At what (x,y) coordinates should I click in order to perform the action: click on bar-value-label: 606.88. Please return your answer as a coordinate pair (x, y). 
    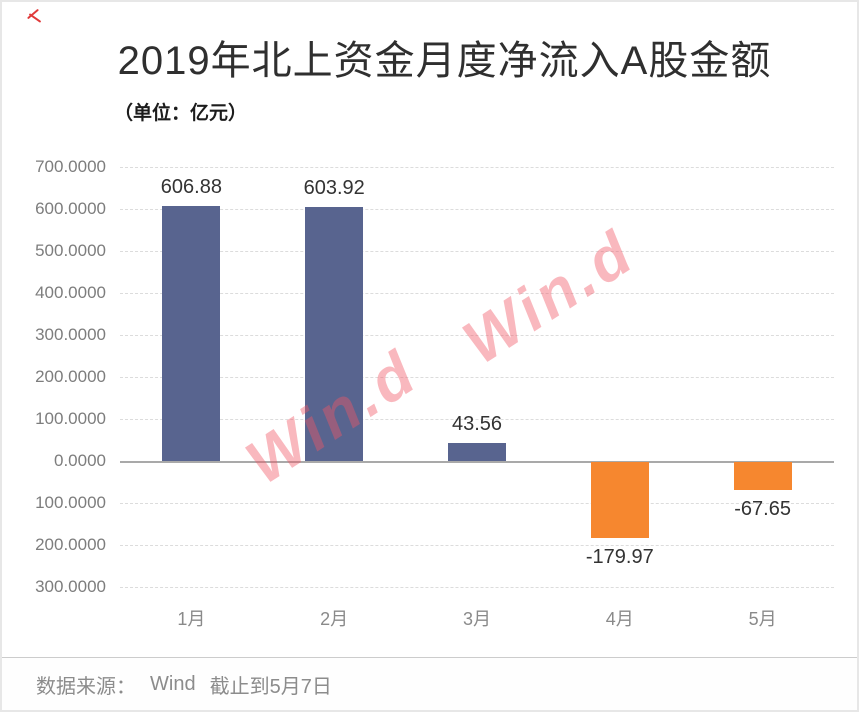
    Looking at the image, I should click on (191, 187).